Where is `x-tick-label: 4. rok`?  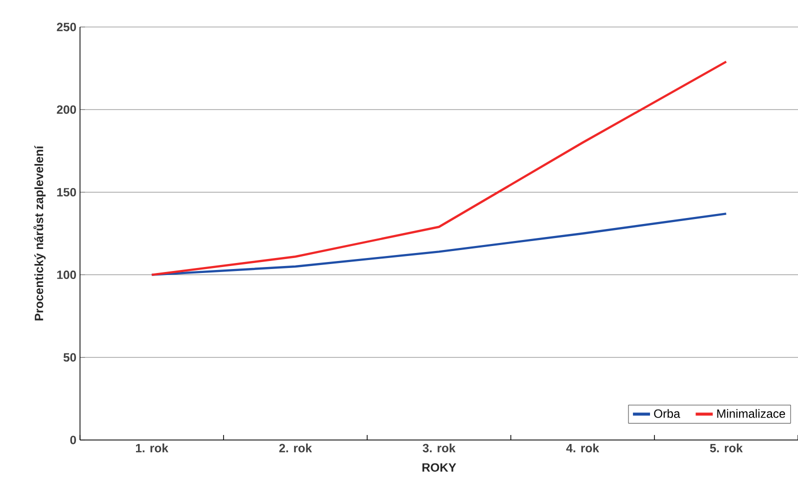
x-tick-label: 4. rok is located at coordinates (583, 448).